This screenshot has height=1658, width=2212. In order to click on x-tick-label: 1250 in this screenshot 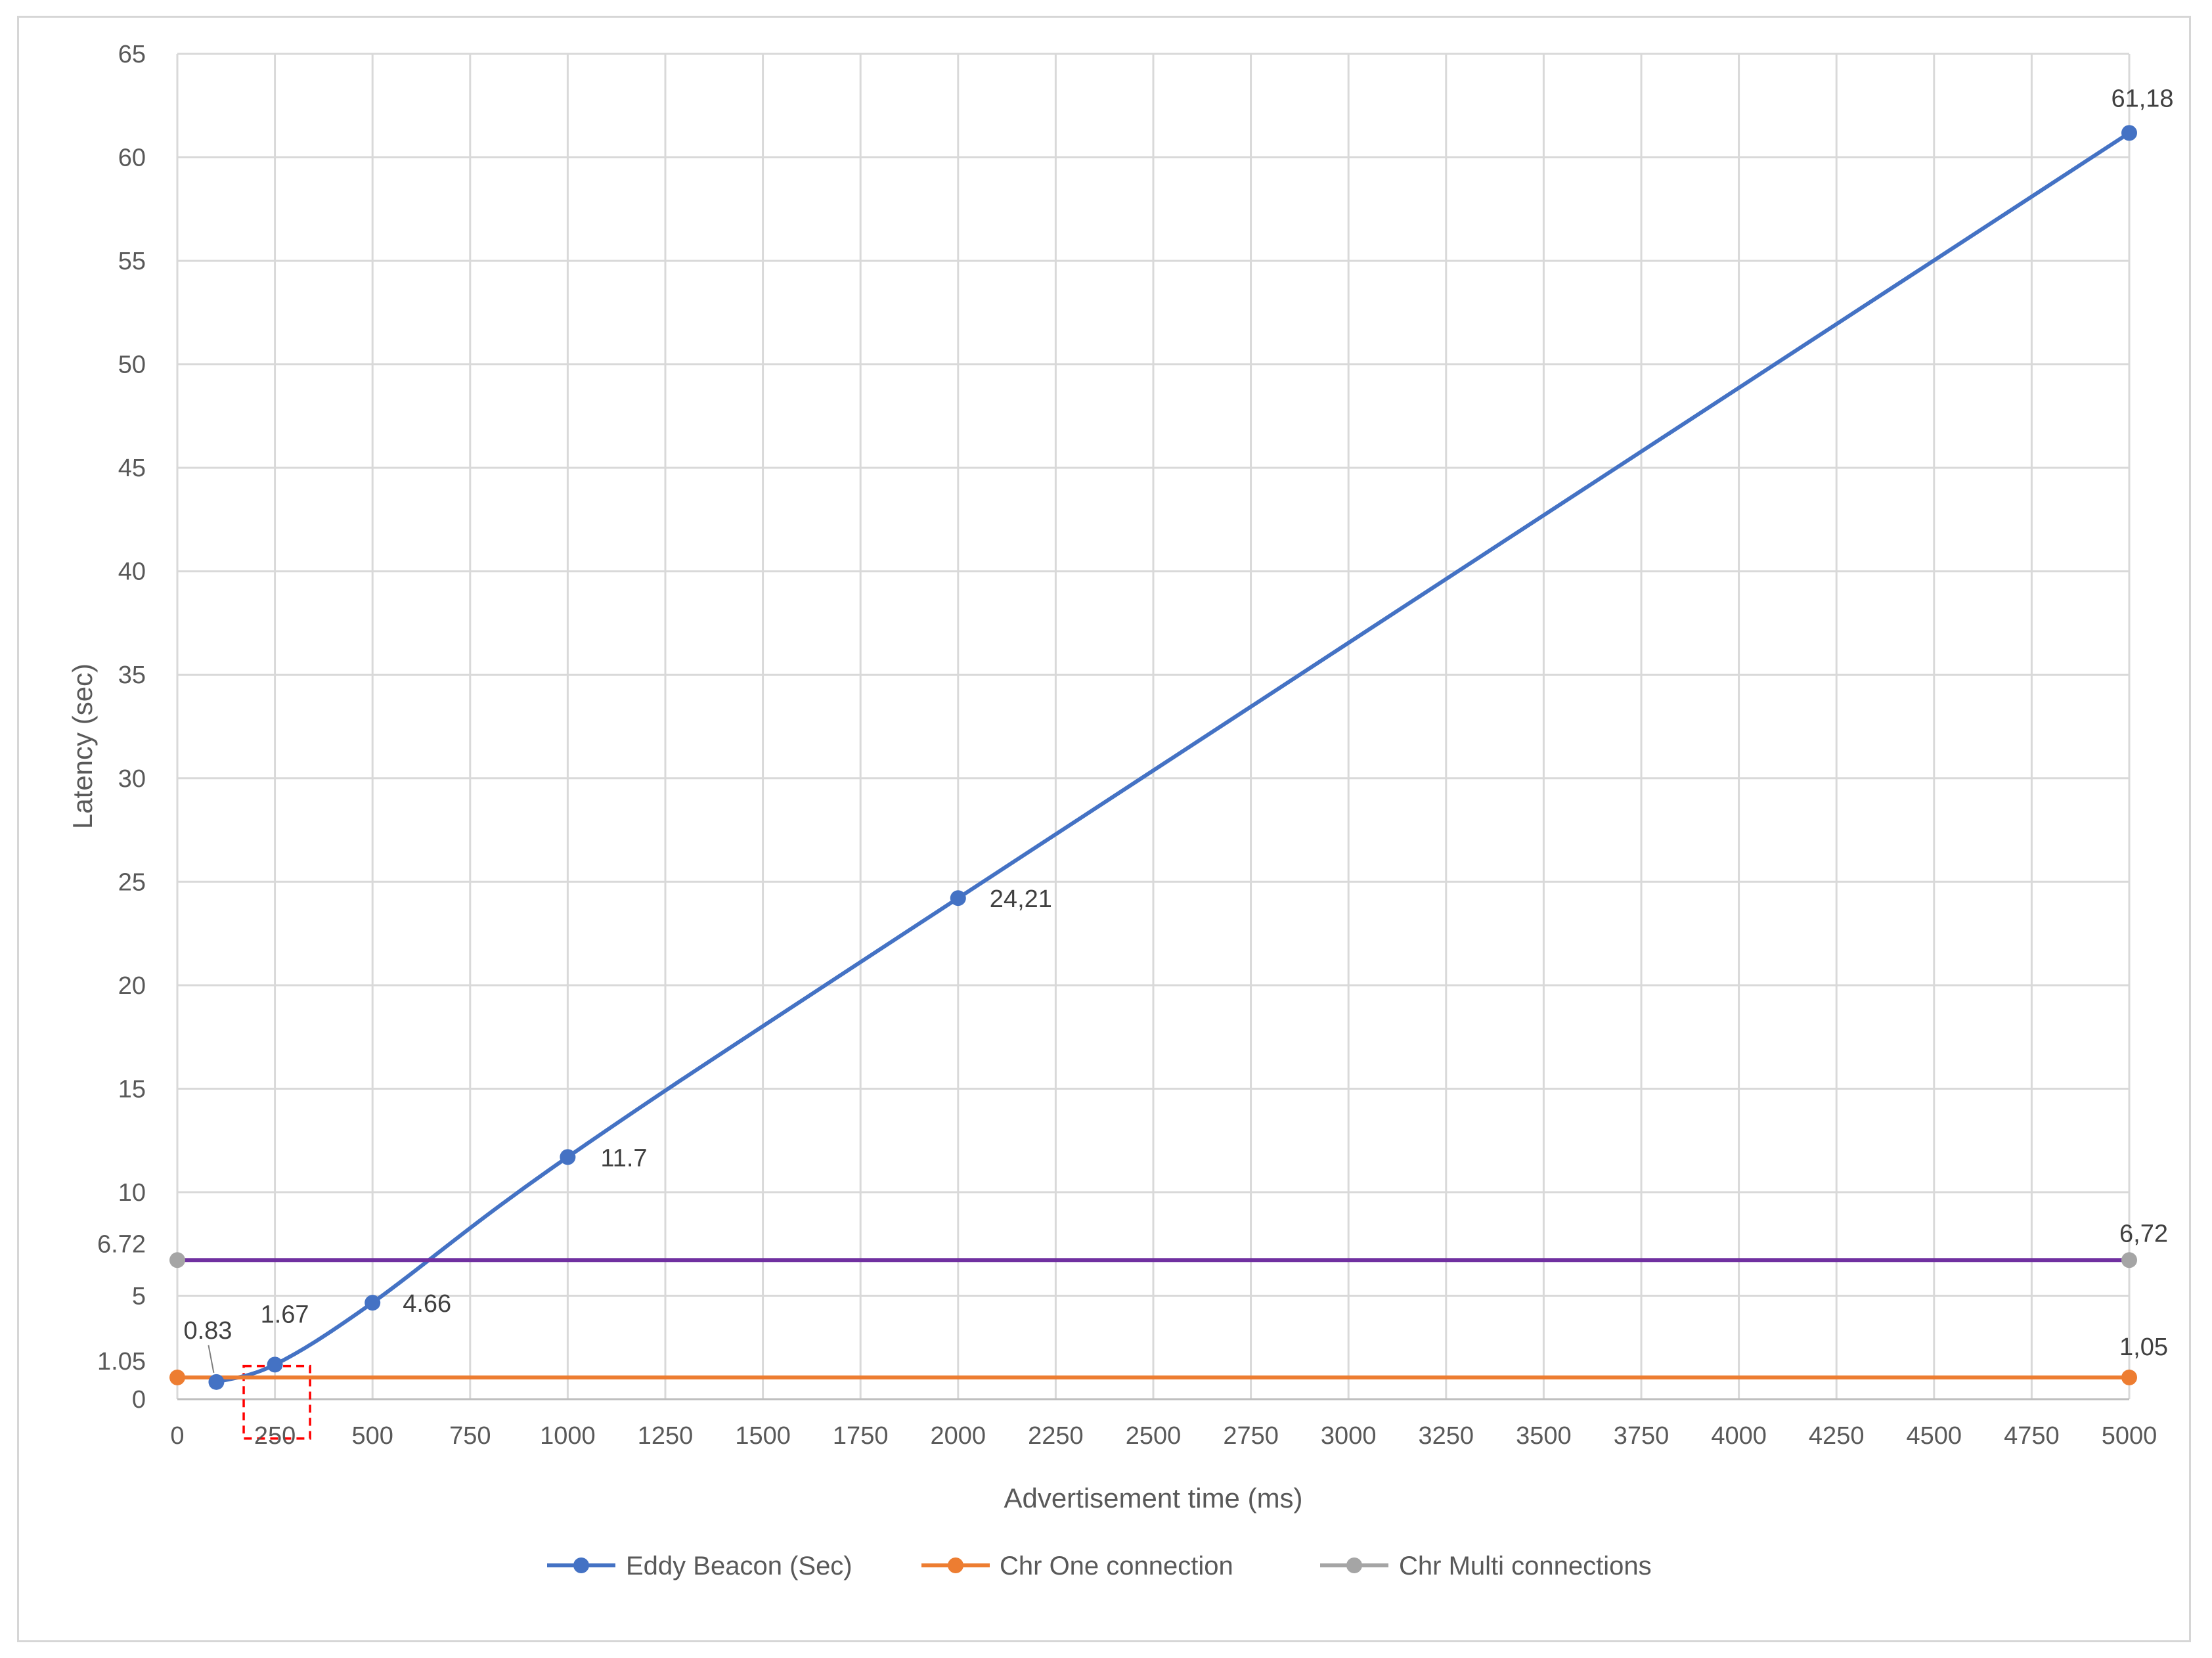, I will do `click(666, 1436)`.